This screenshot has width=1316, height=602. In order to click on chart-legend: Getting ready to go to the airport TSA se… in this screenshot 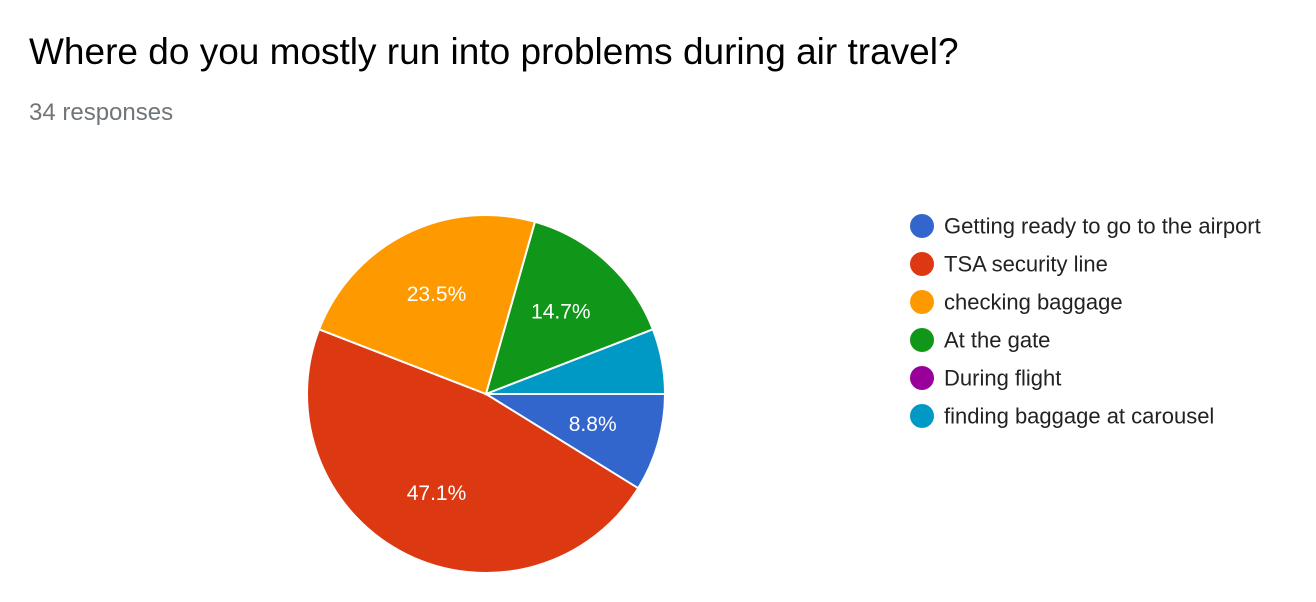, I will do `click(1085, 321)`.